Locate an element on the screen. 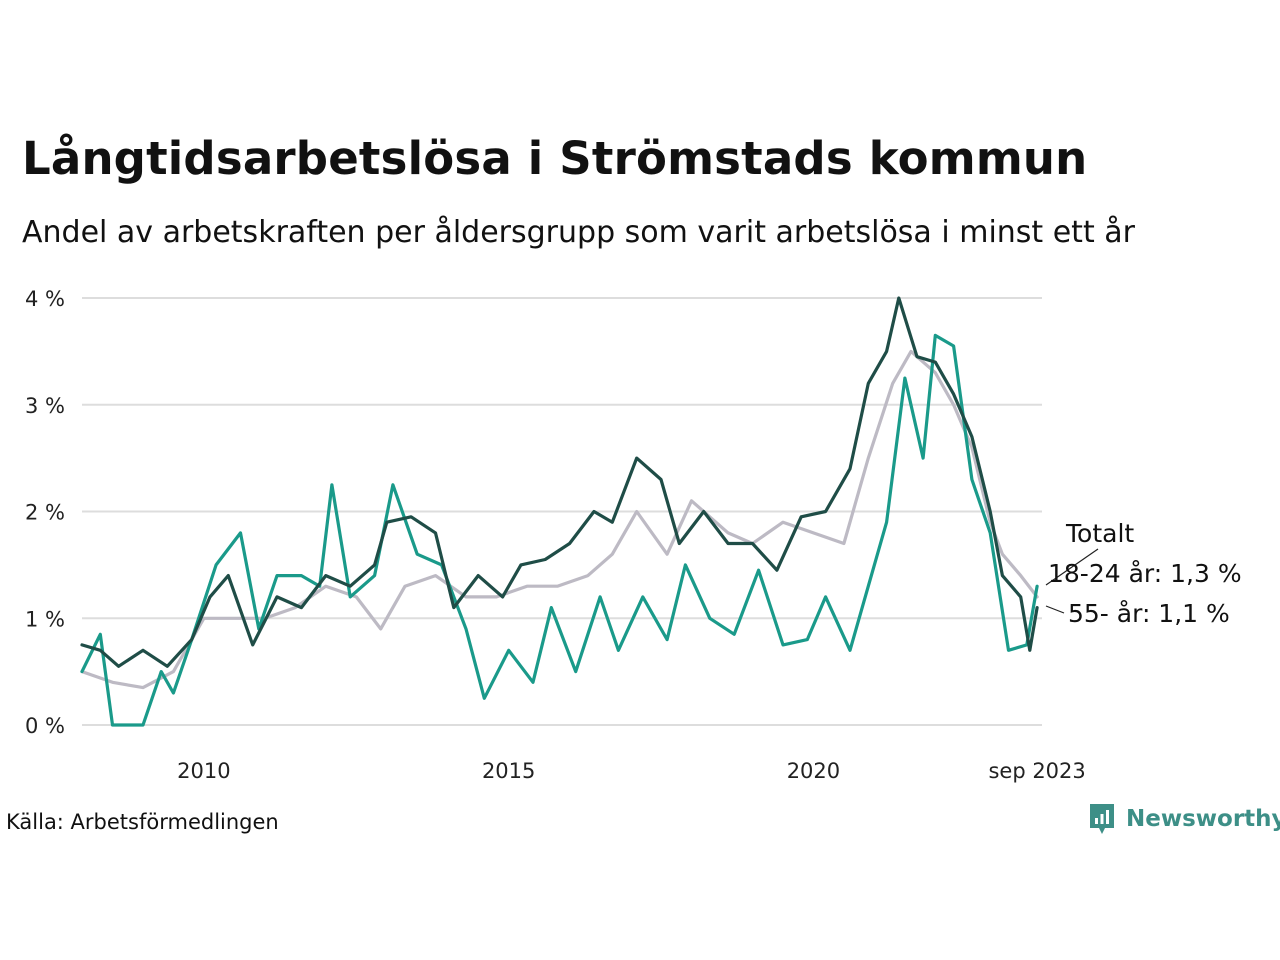 The width and height of the screenshot is (1280, 960). end-labels: Totalt 18-24 år: 1,3 % 55- år: 1,1 % is located at coordinates (1143, 573).